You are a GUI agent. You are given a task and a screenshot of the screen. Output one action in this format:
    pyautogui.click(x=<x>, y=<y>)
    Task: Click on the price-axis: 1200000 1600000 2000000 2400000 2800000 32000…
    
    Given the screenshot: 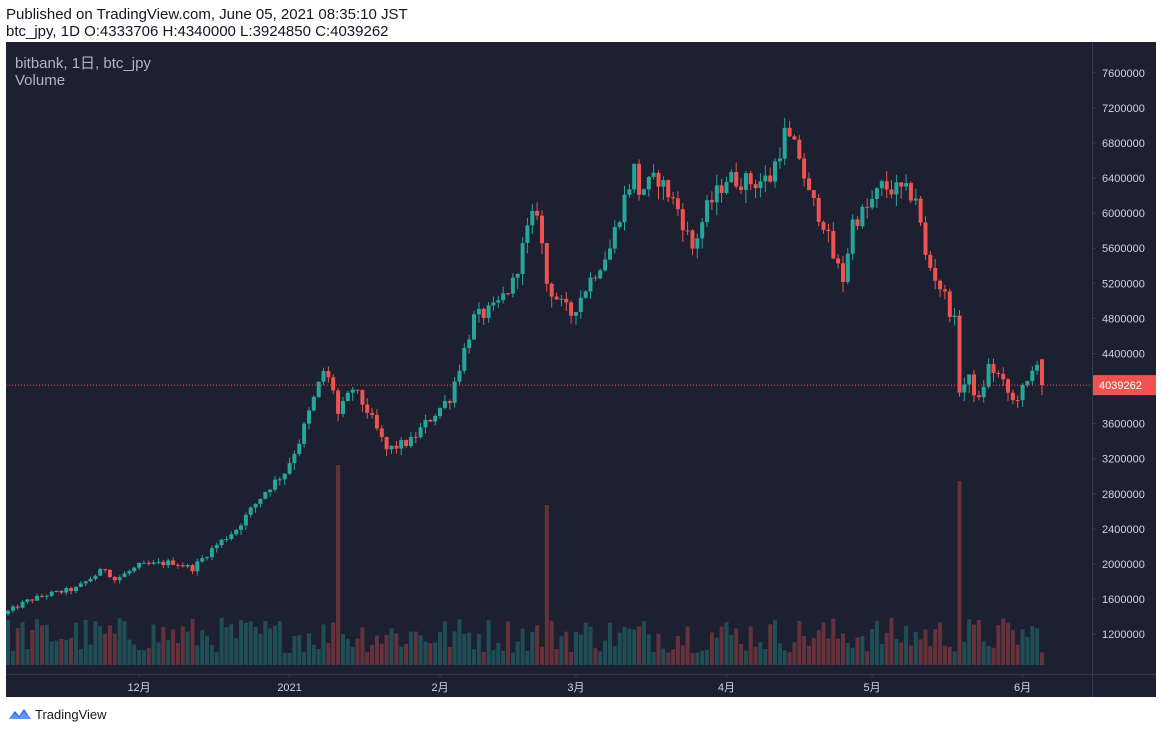 What is the action you would take?
    pyautogui.click(x=1118, y=354)
    